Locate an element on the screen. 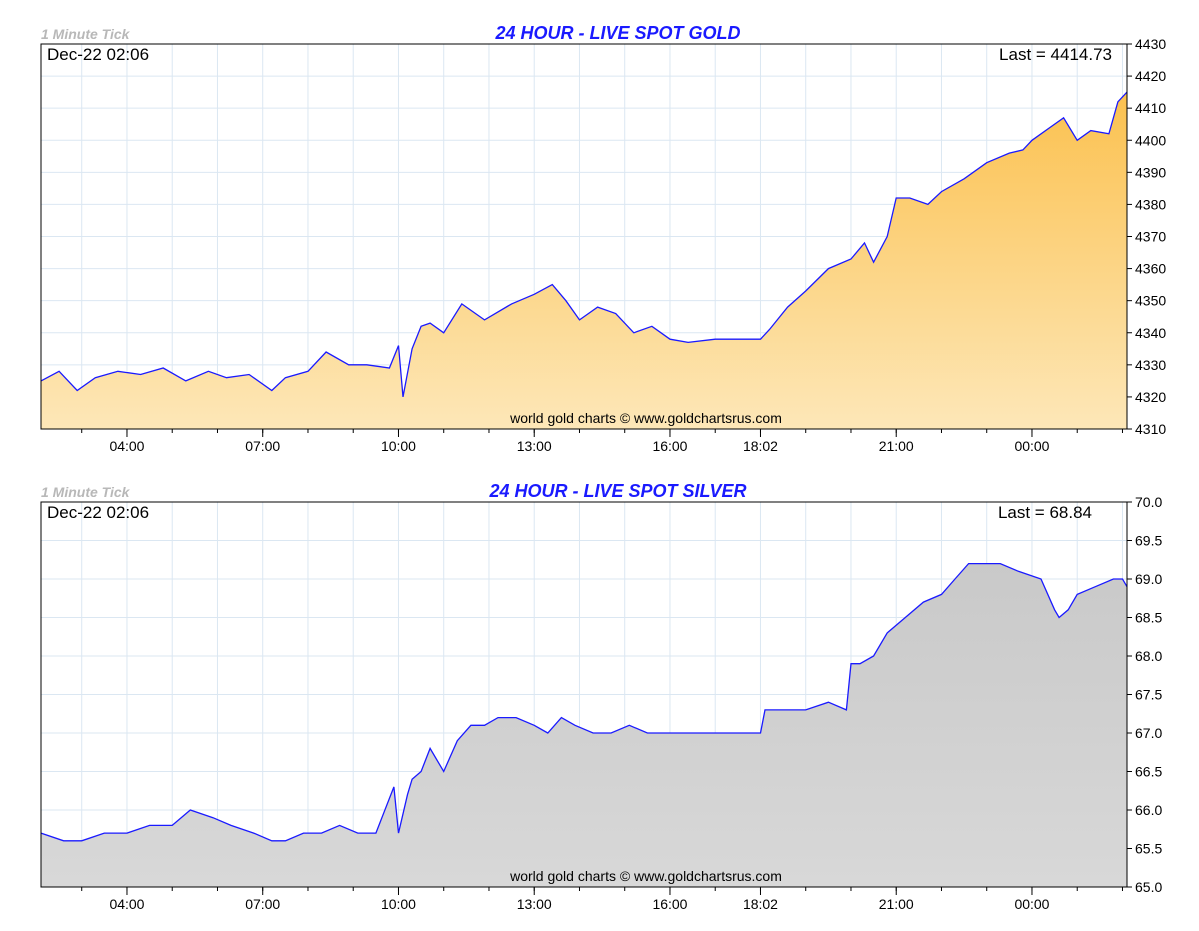 This screenshot has height=931, width=1199. silver-ytick-label: 70.0 is located at coordinates (1148, 502).